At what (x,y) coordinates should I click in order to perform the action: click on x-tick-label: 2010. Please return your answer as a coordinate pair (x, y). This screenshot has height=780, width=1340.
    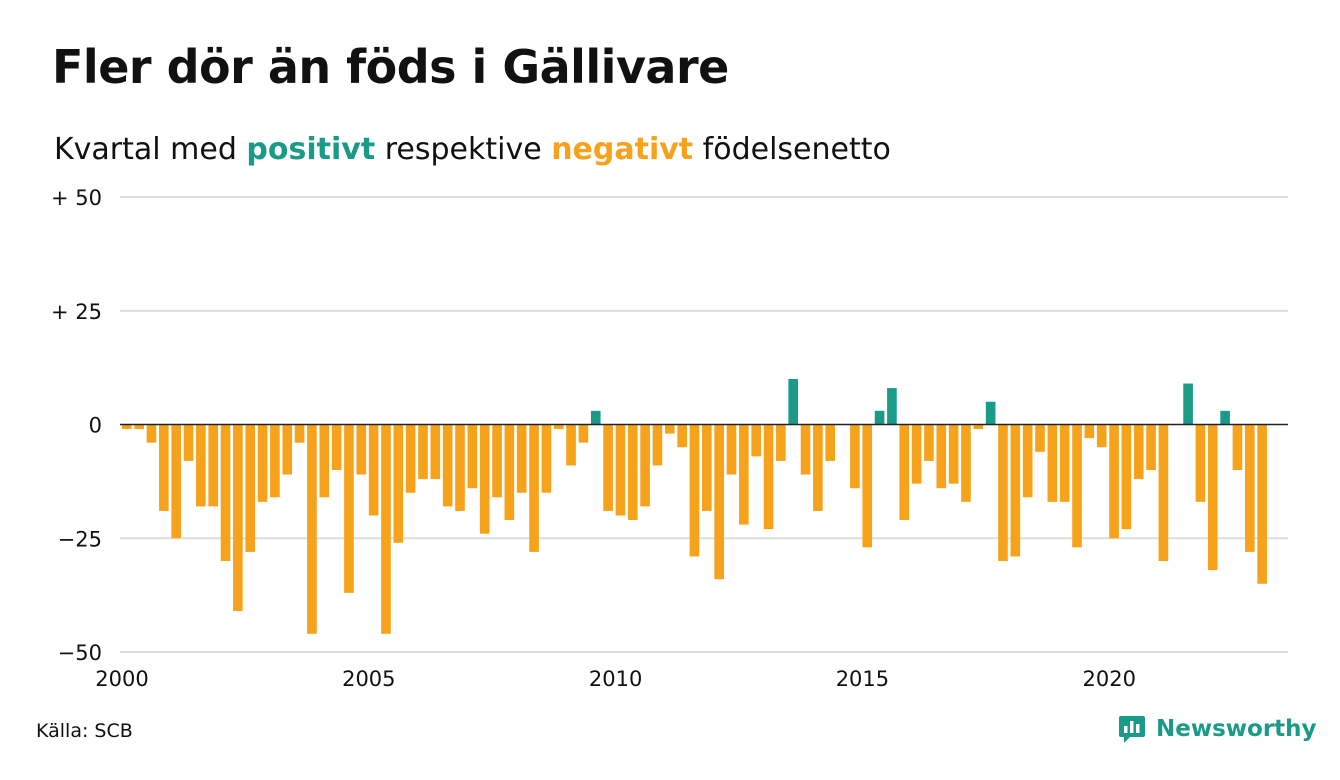
    Looking at the image, I should click on (615, 679).